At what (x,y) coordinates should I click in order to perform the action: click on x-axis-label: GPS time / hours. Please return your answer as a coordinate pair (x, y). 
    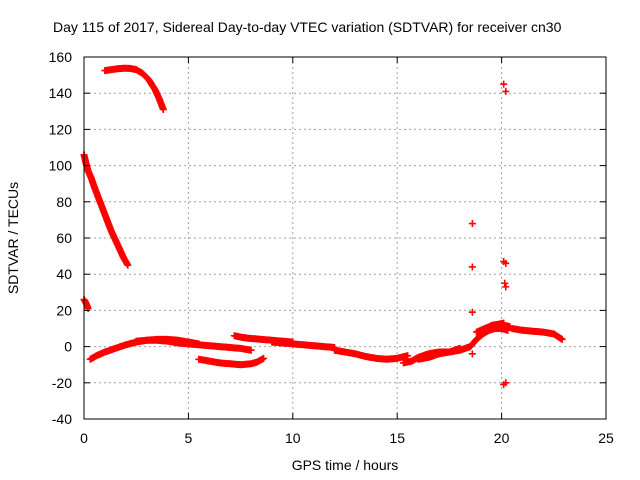
    Looking at the image, I should click on (345, 465).